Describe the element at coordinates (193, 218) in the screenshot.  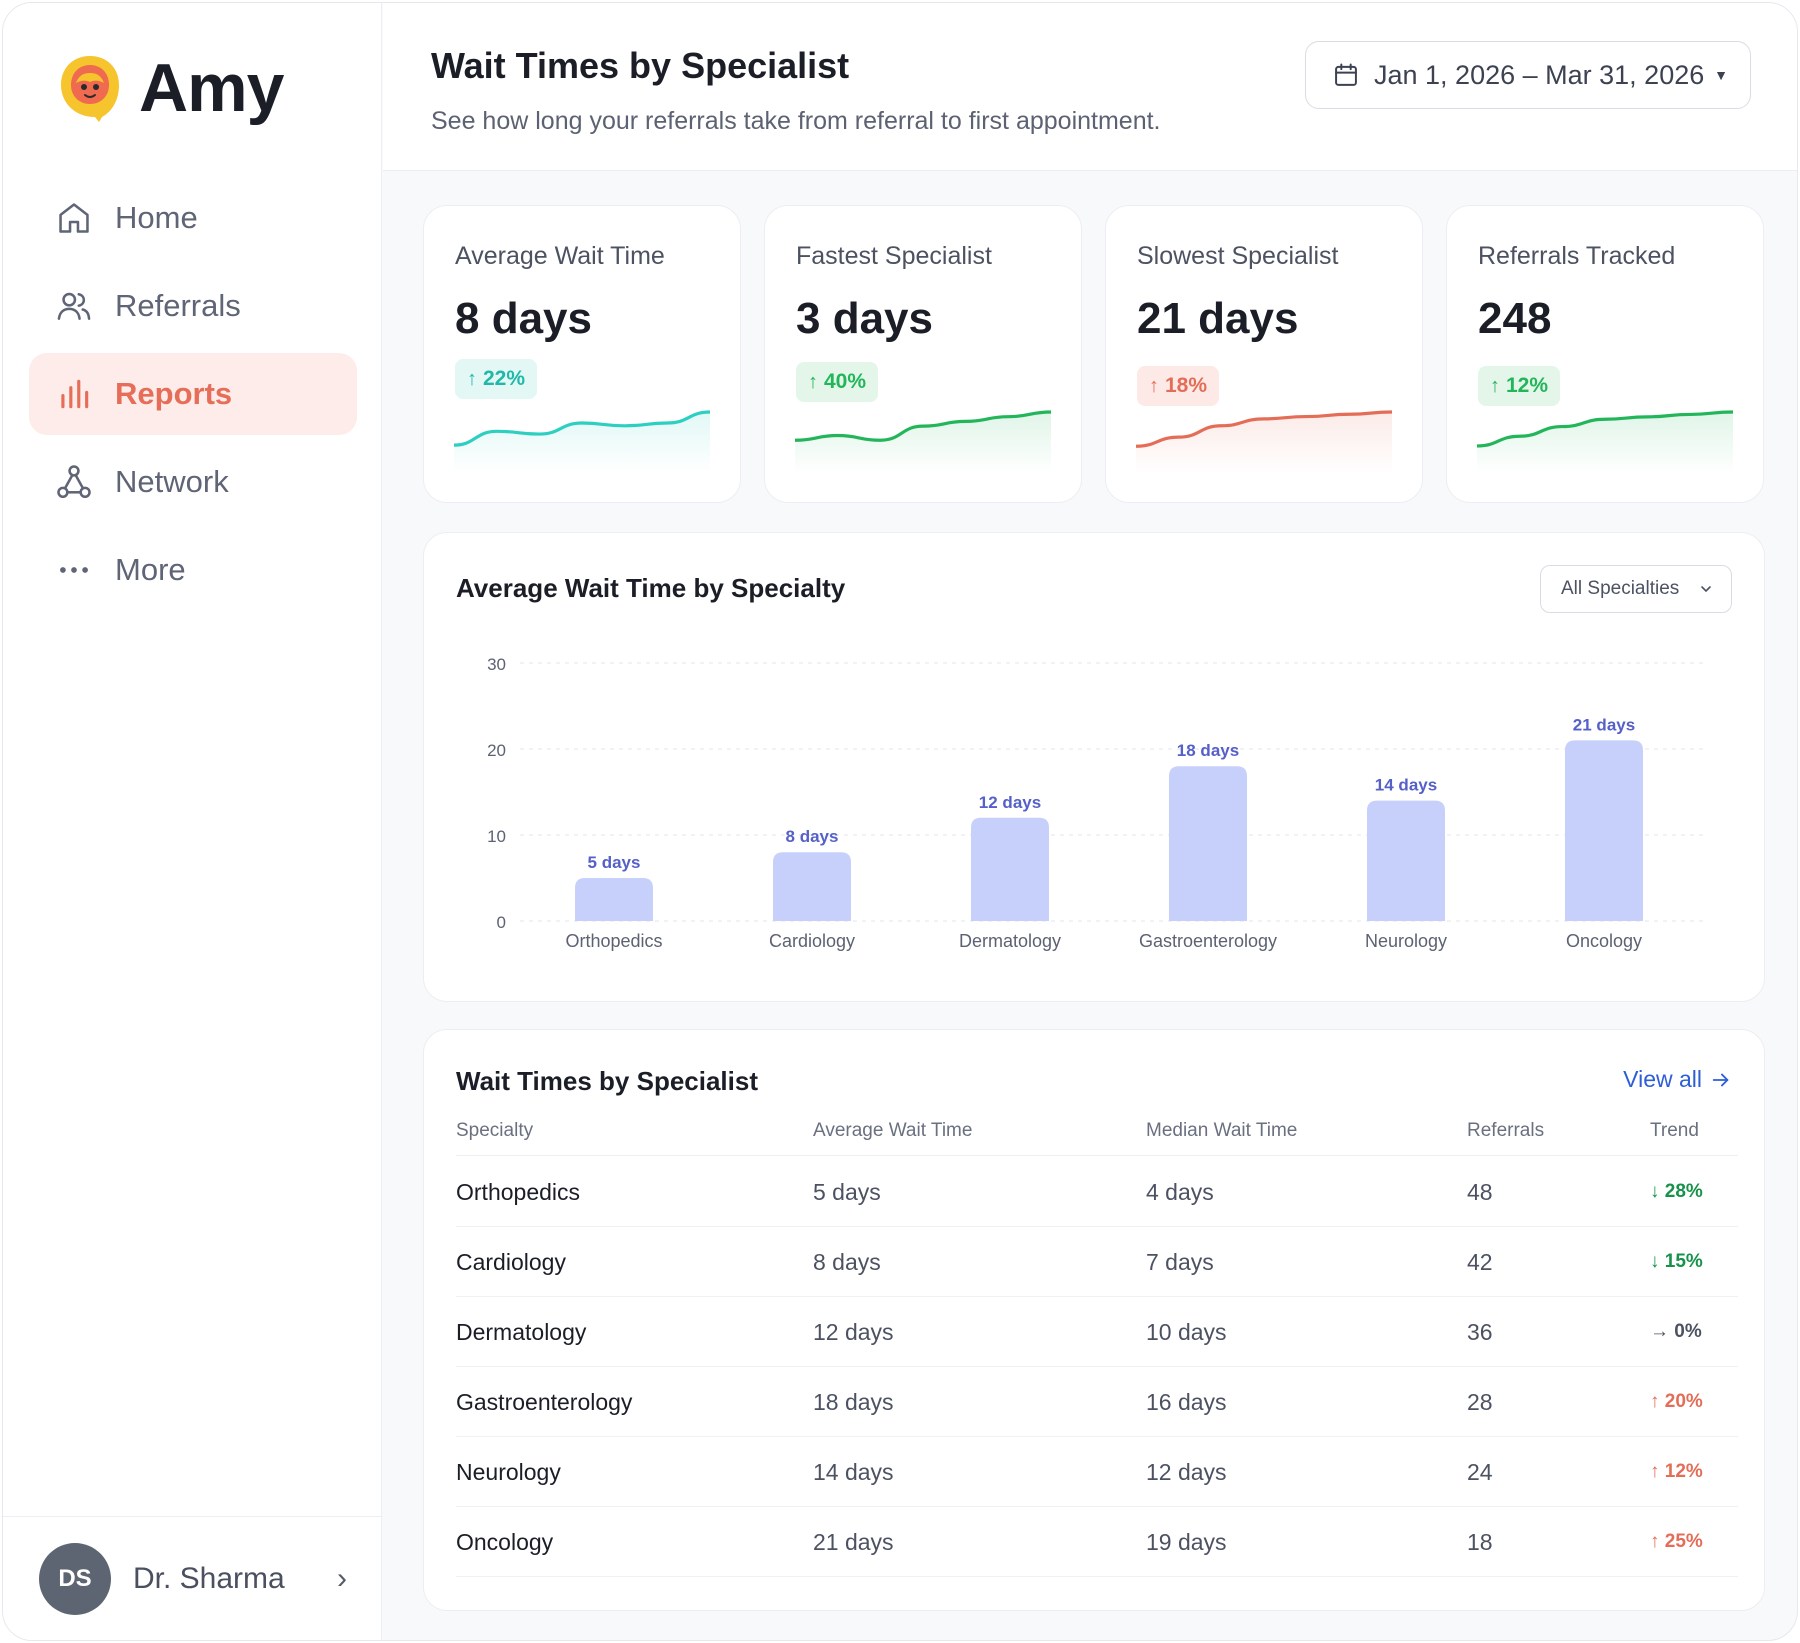
I see `sidebar-item-home: Home` at that location.